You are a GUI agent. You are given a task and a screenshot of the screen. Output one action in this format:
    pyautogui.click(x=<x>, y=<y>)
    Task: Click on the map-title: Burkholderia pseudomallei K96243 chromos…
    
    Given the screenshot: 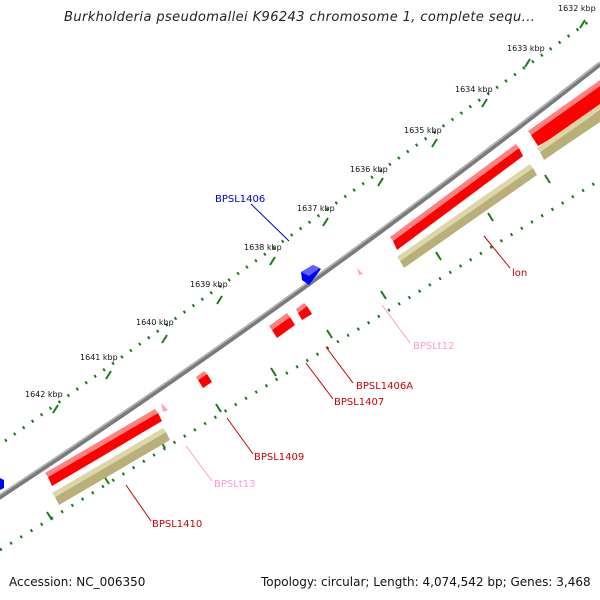 What is the action you would take?
    pyautogui.click(x=300, y=17)
    